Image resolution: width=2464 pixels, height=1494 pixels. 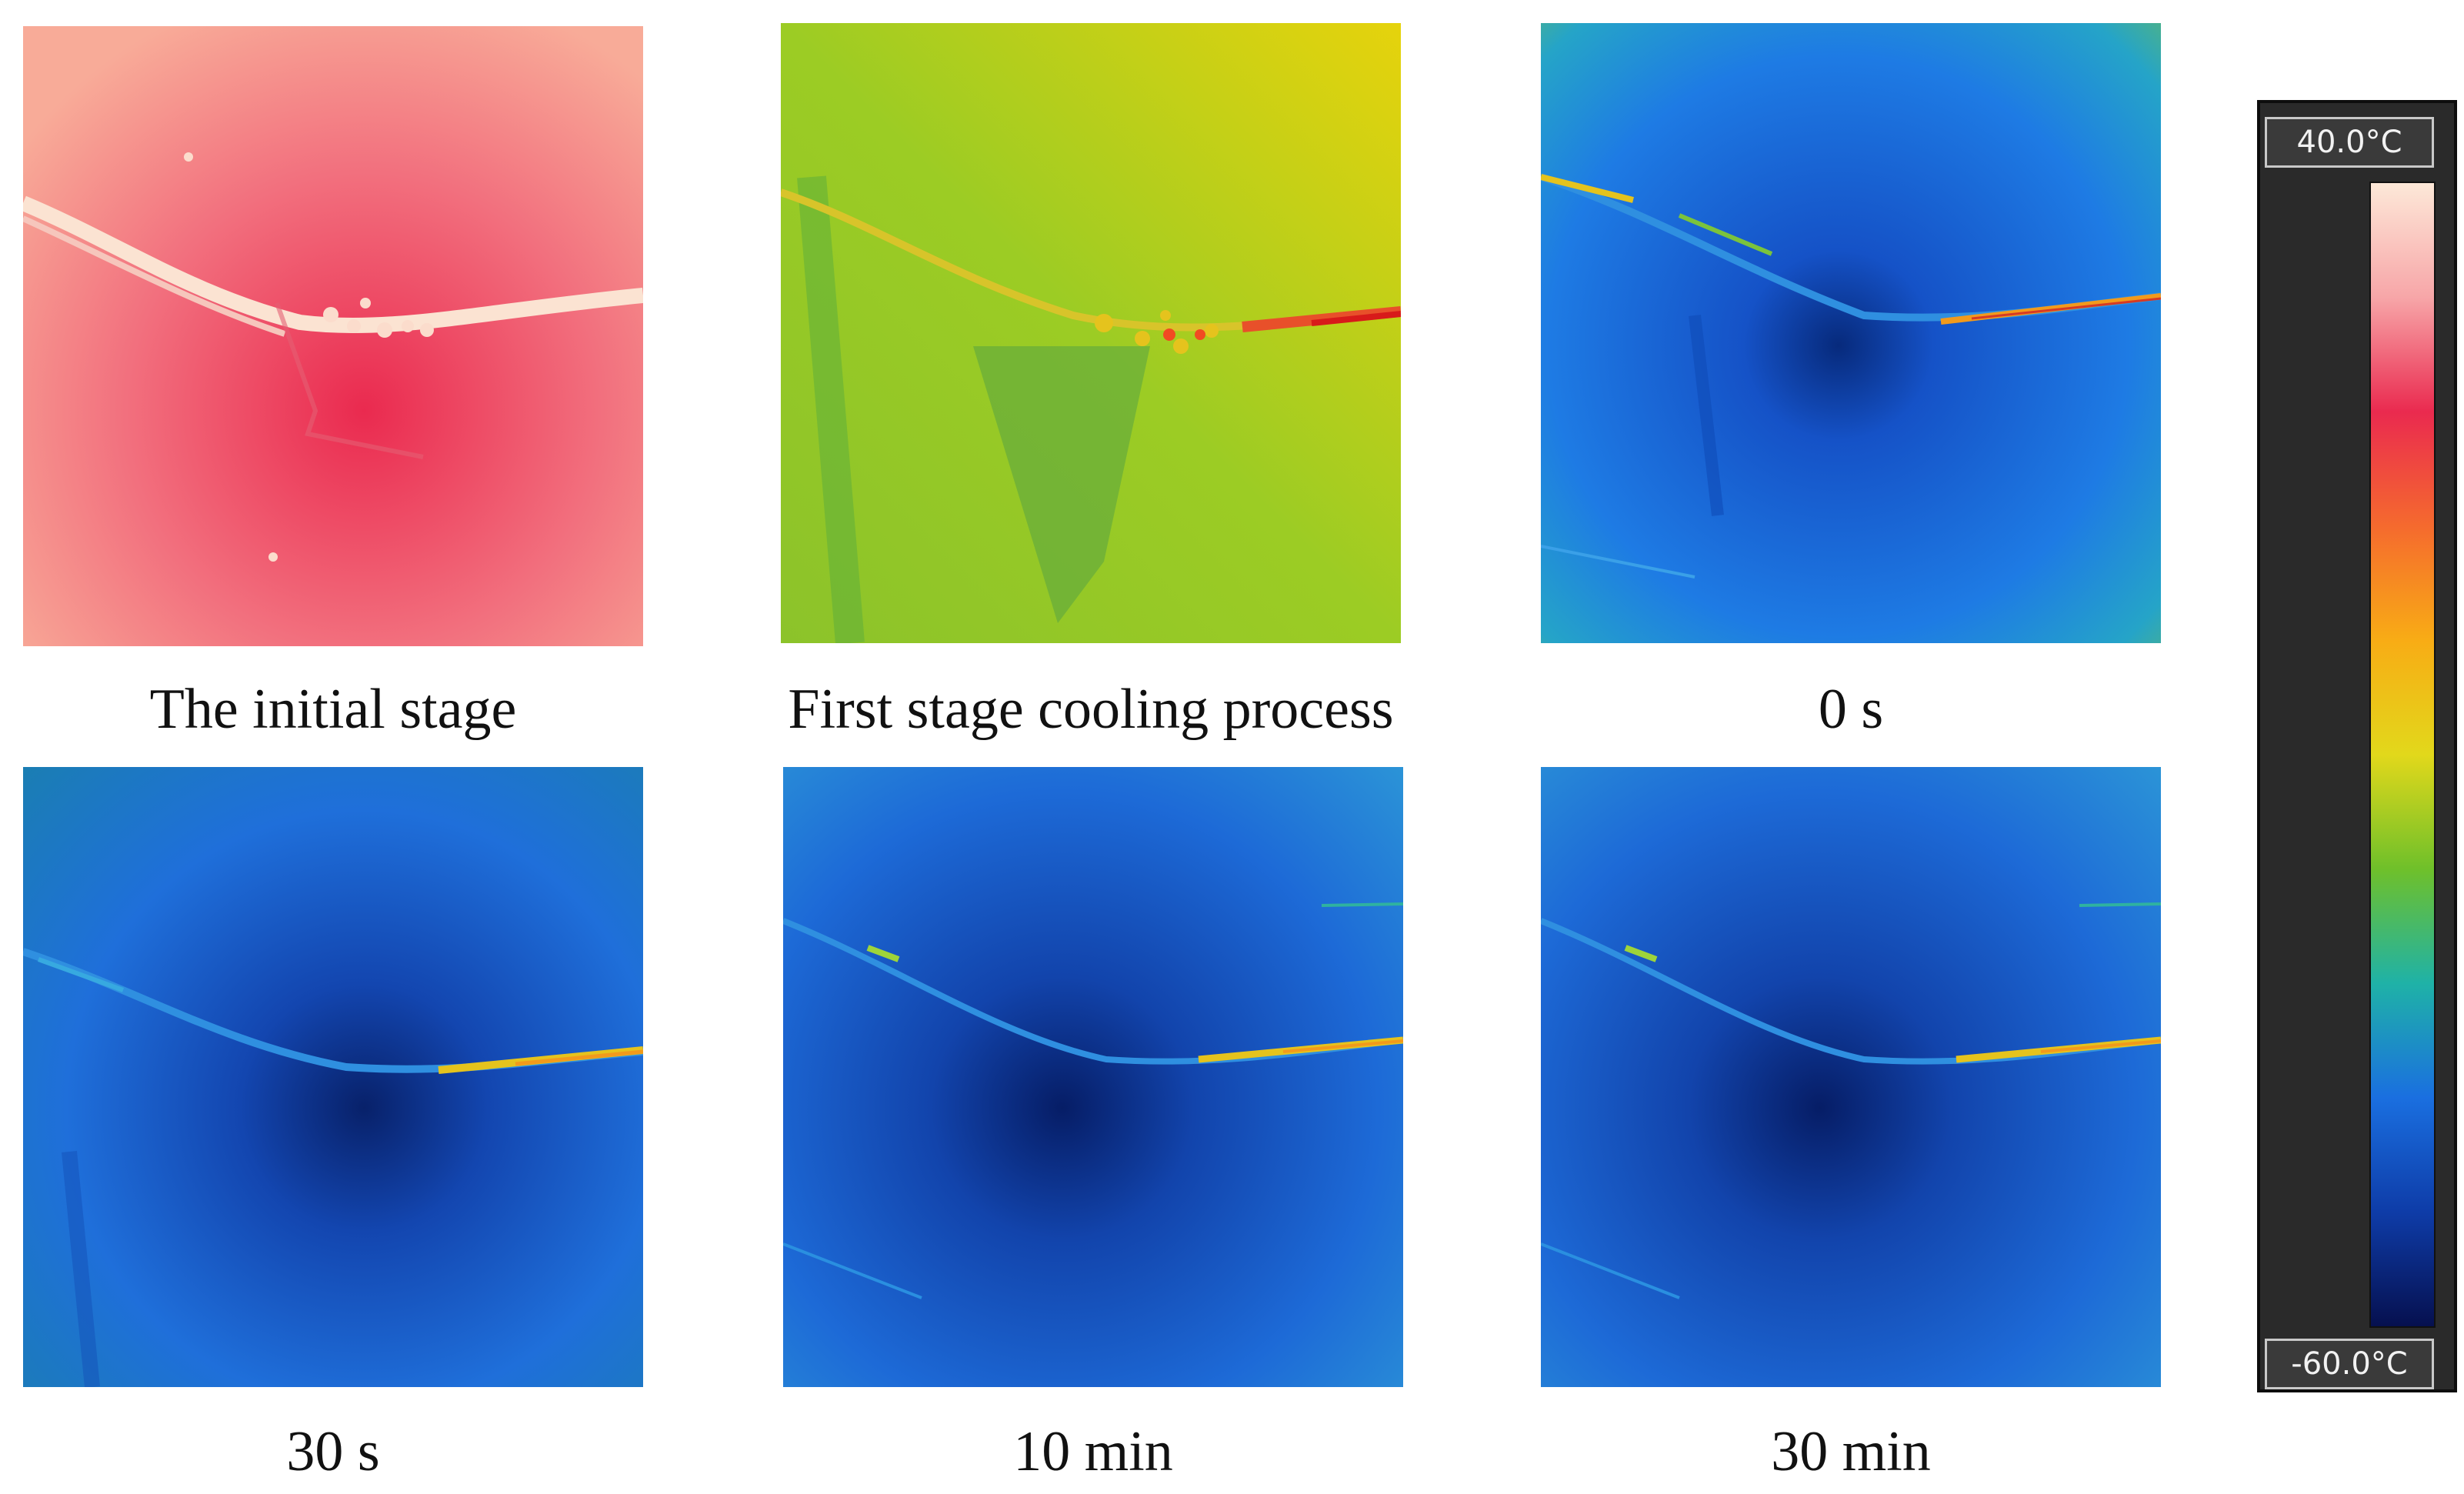 What do you see at coordinates (2350, 142) in the screenshot?
I see `scale-max-label: 40.0°C` at bounding box center [2350, 142].